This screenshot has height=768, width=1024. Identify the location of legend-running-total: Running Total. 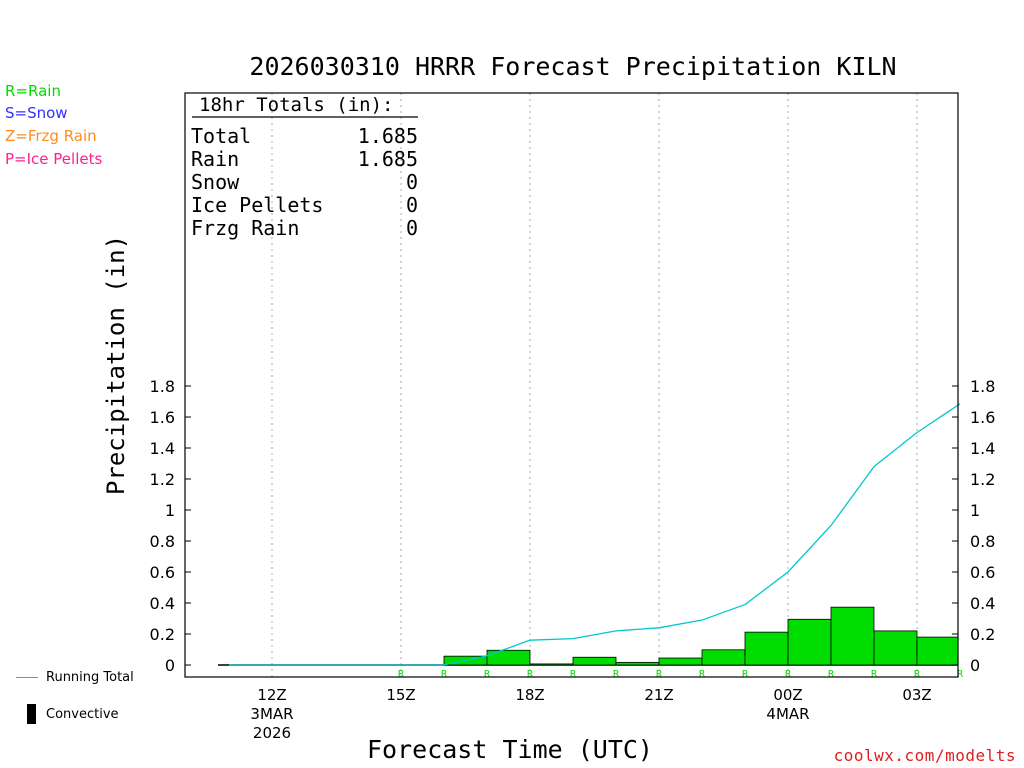
(75, 677).